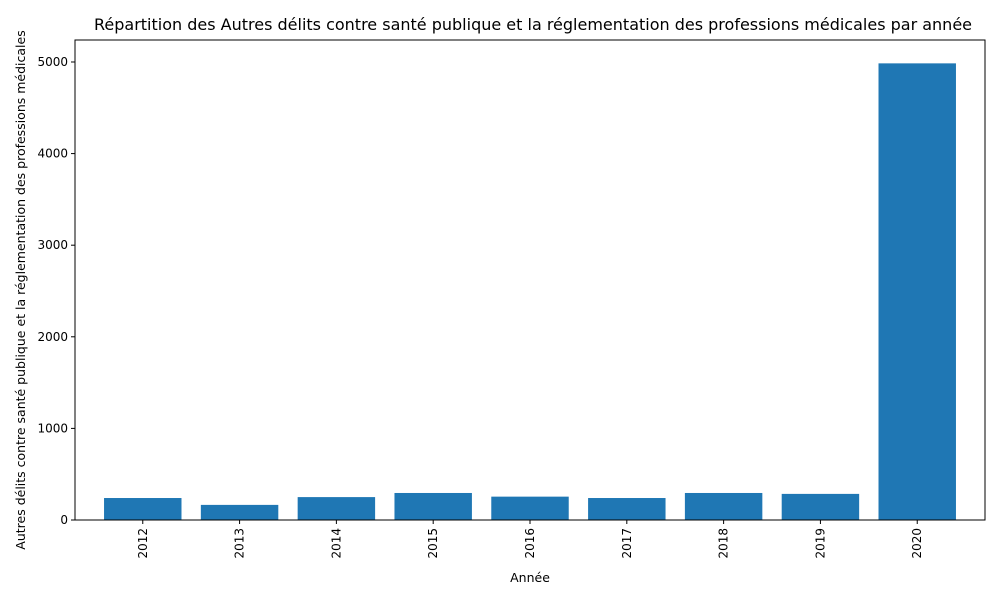 This screenshot has width=1000, height=600. What do you see at coordinates (530, 577) in the screenshot?
I see `x-axis-label: Année` at bounding box center [530, 577].